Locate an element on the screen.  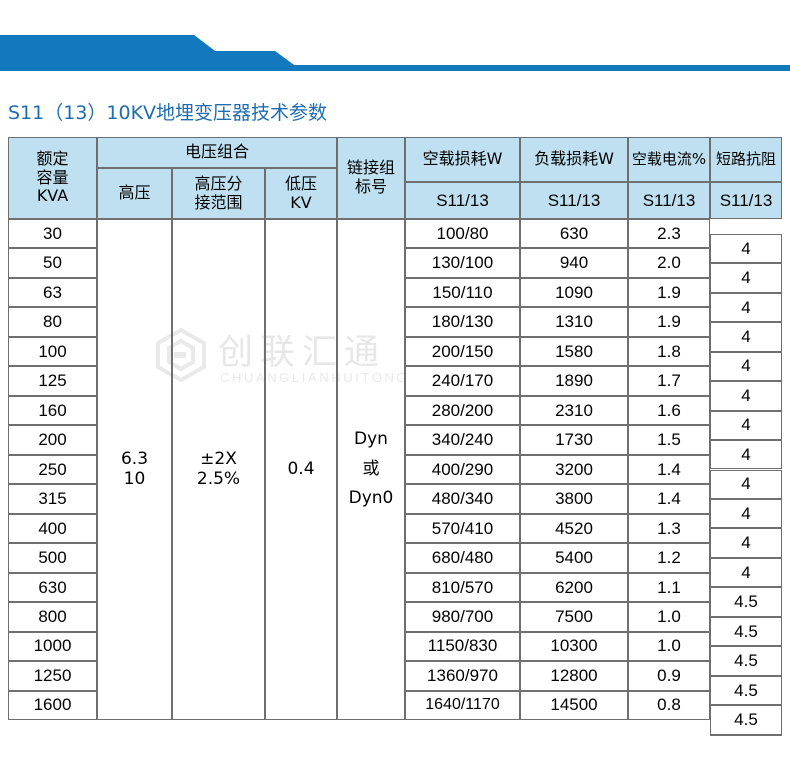
header-connection-group: 链接组 标号 is located at coordinates (371, 178).